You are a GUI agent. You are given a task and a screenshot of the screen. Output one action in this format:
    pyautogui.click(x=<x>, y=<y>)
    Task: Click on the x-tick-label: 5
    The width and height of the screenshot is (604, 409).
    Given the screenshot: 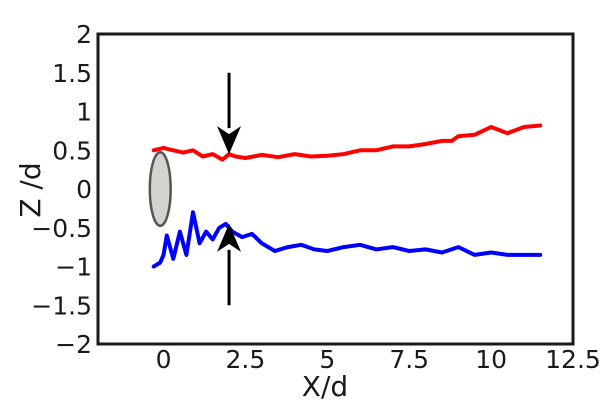 What is the action you would take?
    pyautogui.click(x=327, y=359)
    